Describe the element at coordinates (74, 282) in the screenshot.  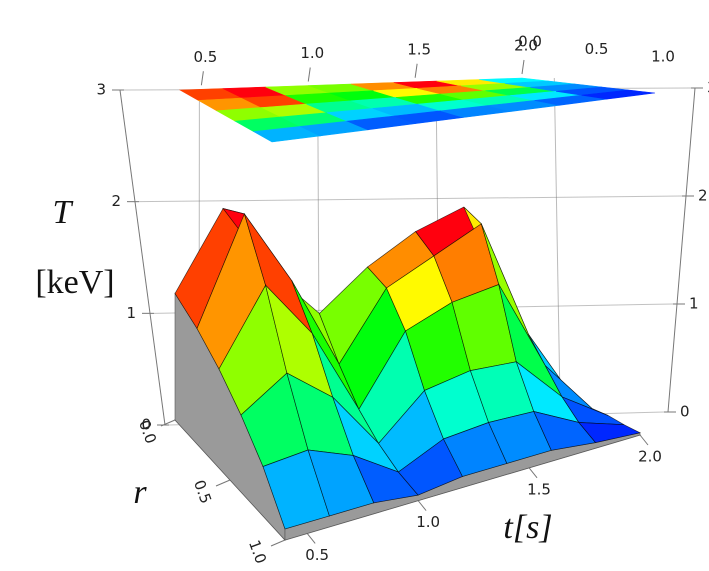
I see `z-axis-unit: [keV]` at that location.